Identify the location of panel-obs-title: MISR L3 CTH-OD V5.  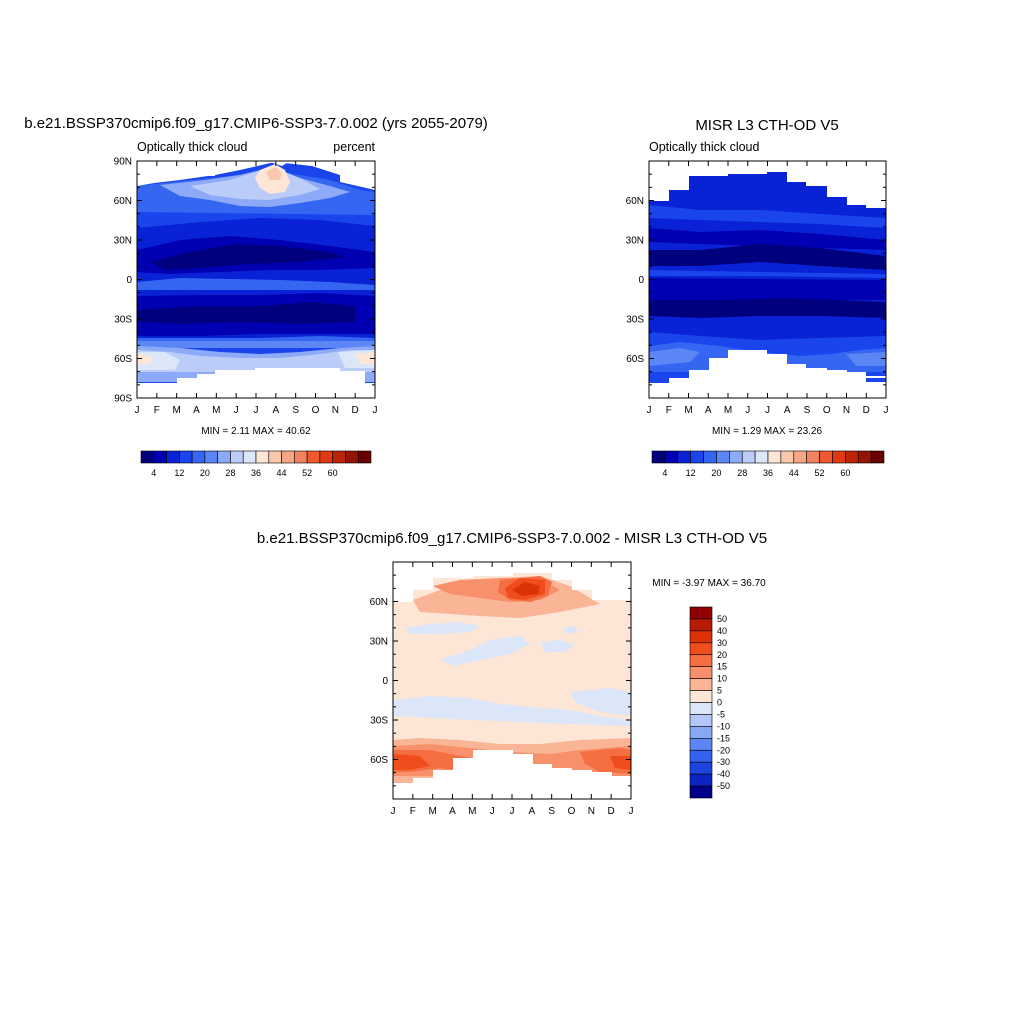
(766, 125).